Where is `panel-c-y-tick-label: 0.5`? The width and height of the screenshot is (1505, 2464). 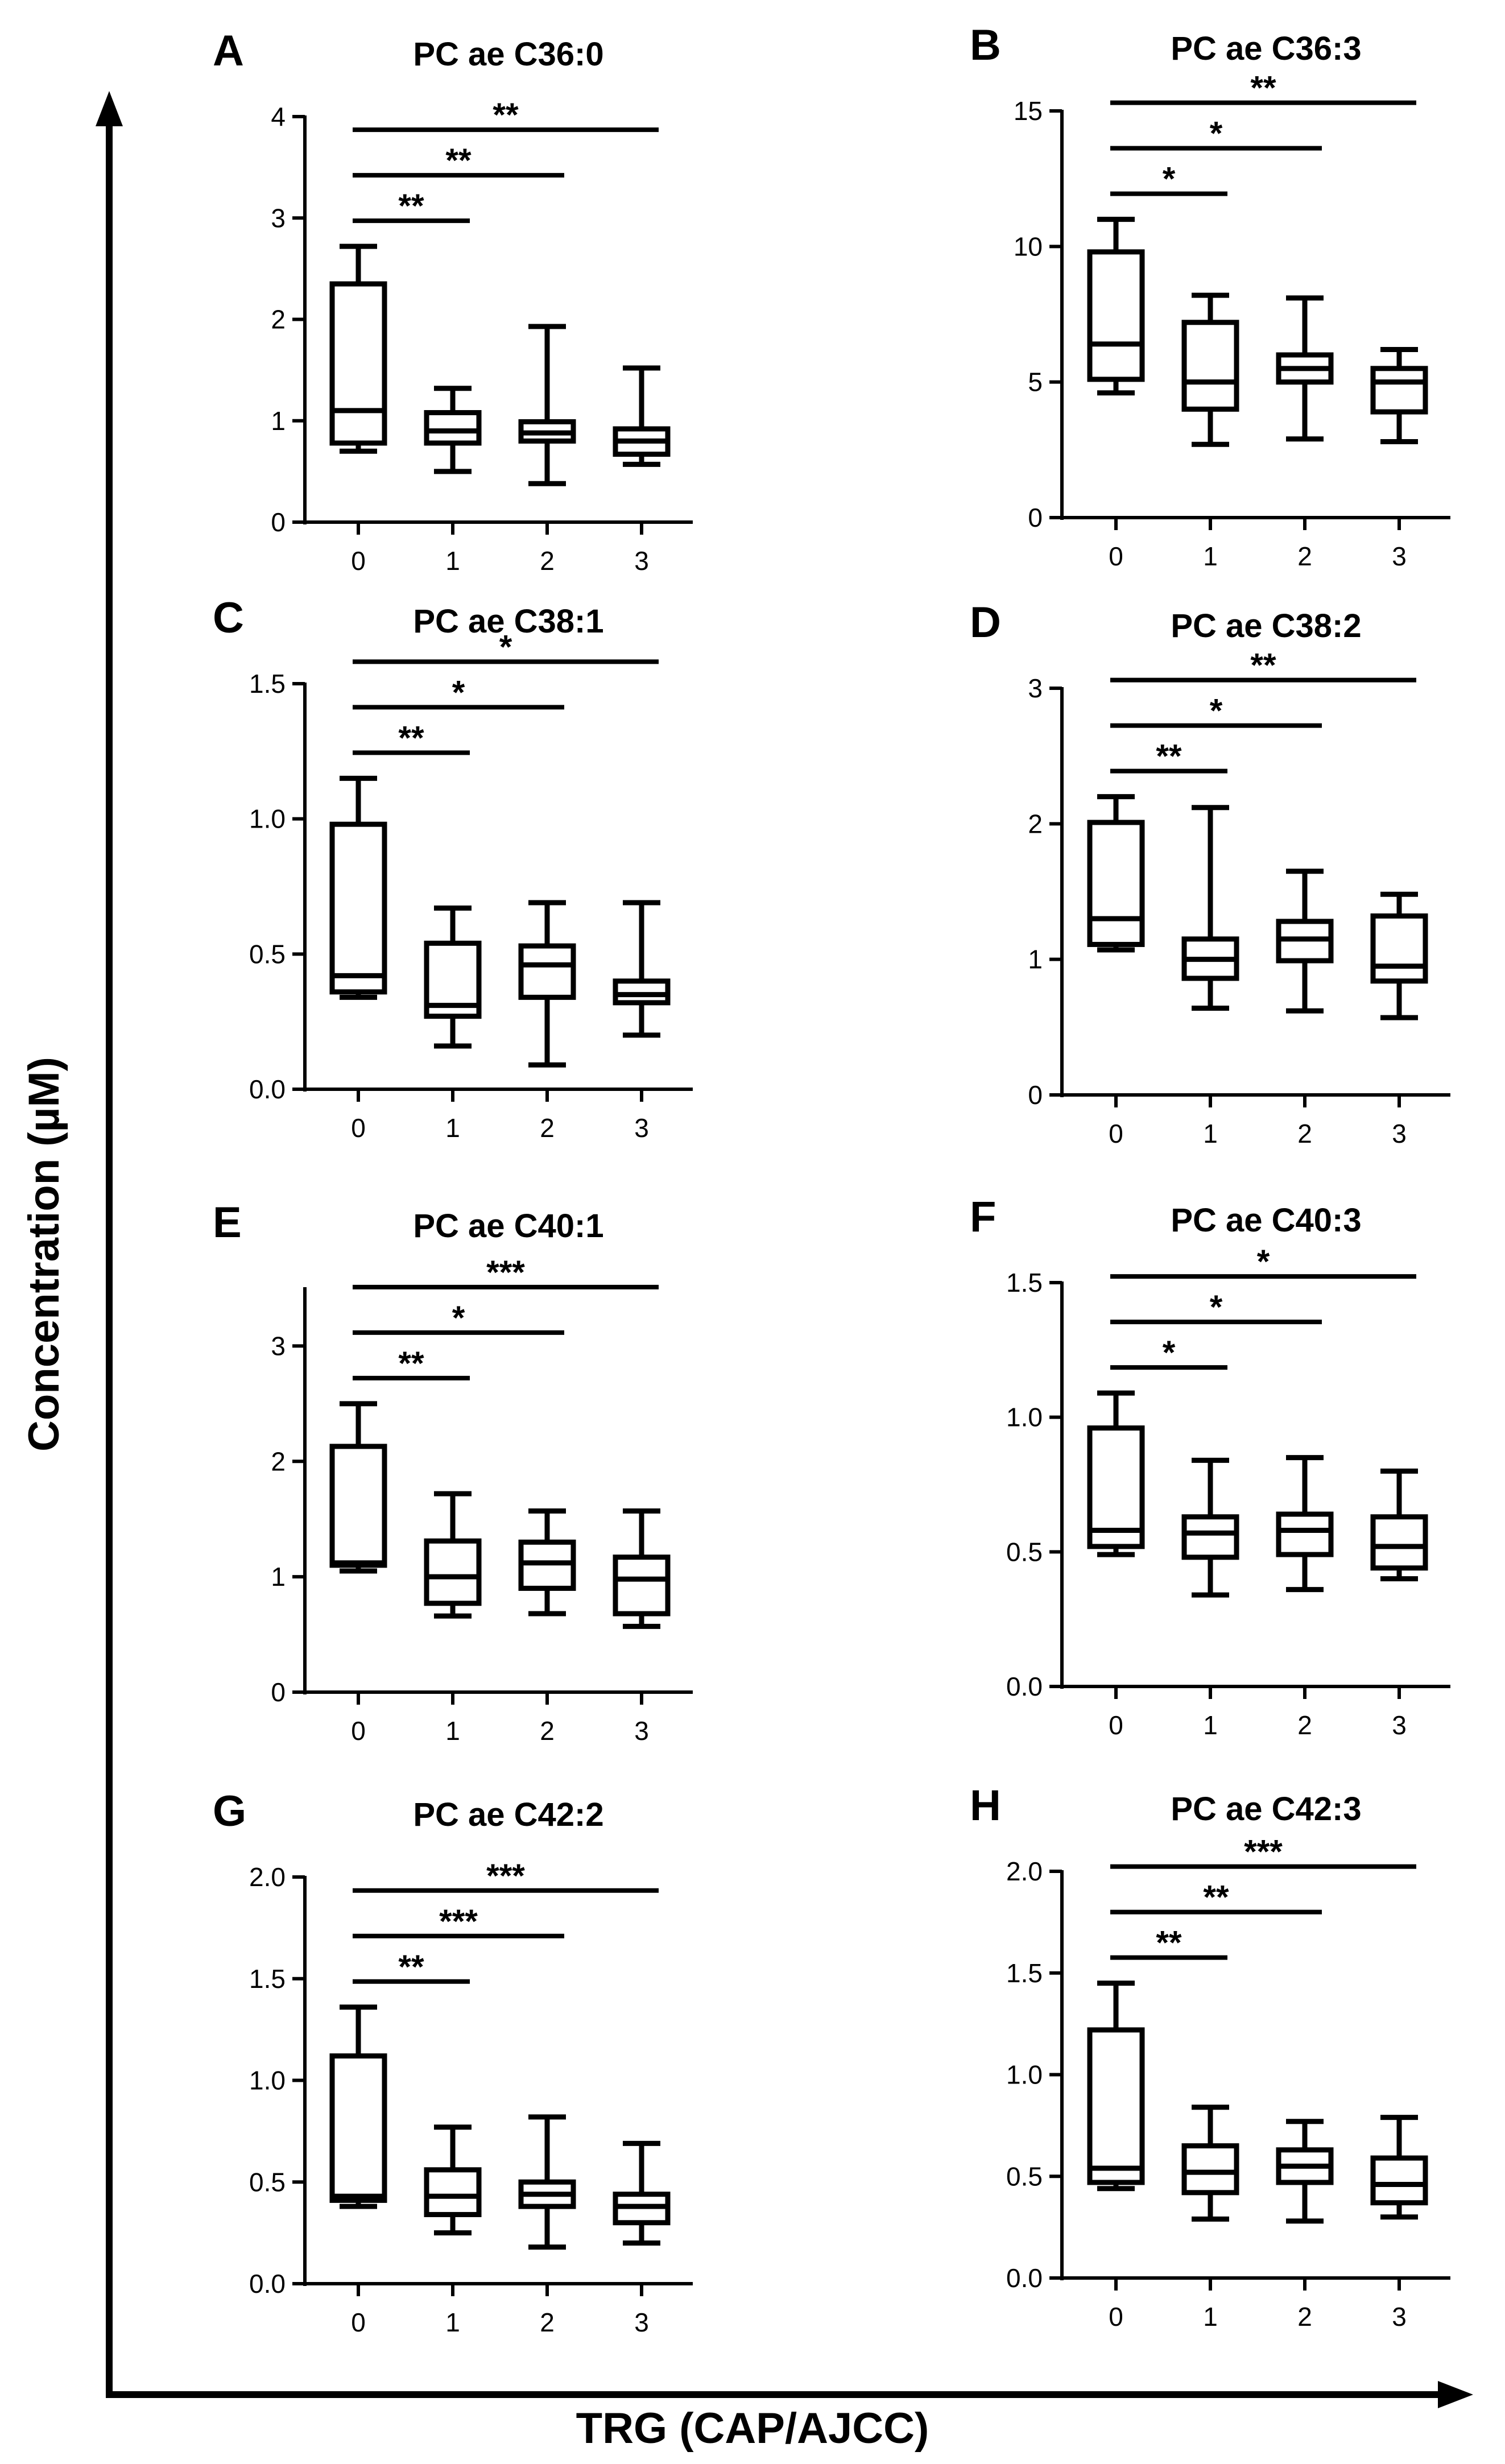
panel-c-y-tick-label: 0.5 is located at coordinates (267, 954).